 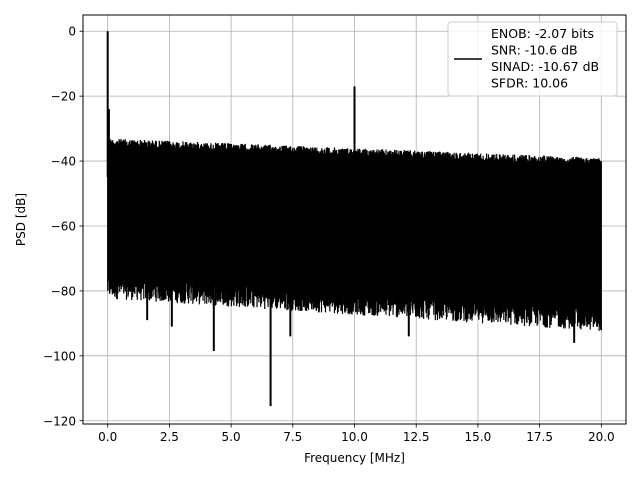 What do you see at coordinates (59, 356) in the screenshot?
I see `y-tick-label: −100` at bounding box center [59, 356].